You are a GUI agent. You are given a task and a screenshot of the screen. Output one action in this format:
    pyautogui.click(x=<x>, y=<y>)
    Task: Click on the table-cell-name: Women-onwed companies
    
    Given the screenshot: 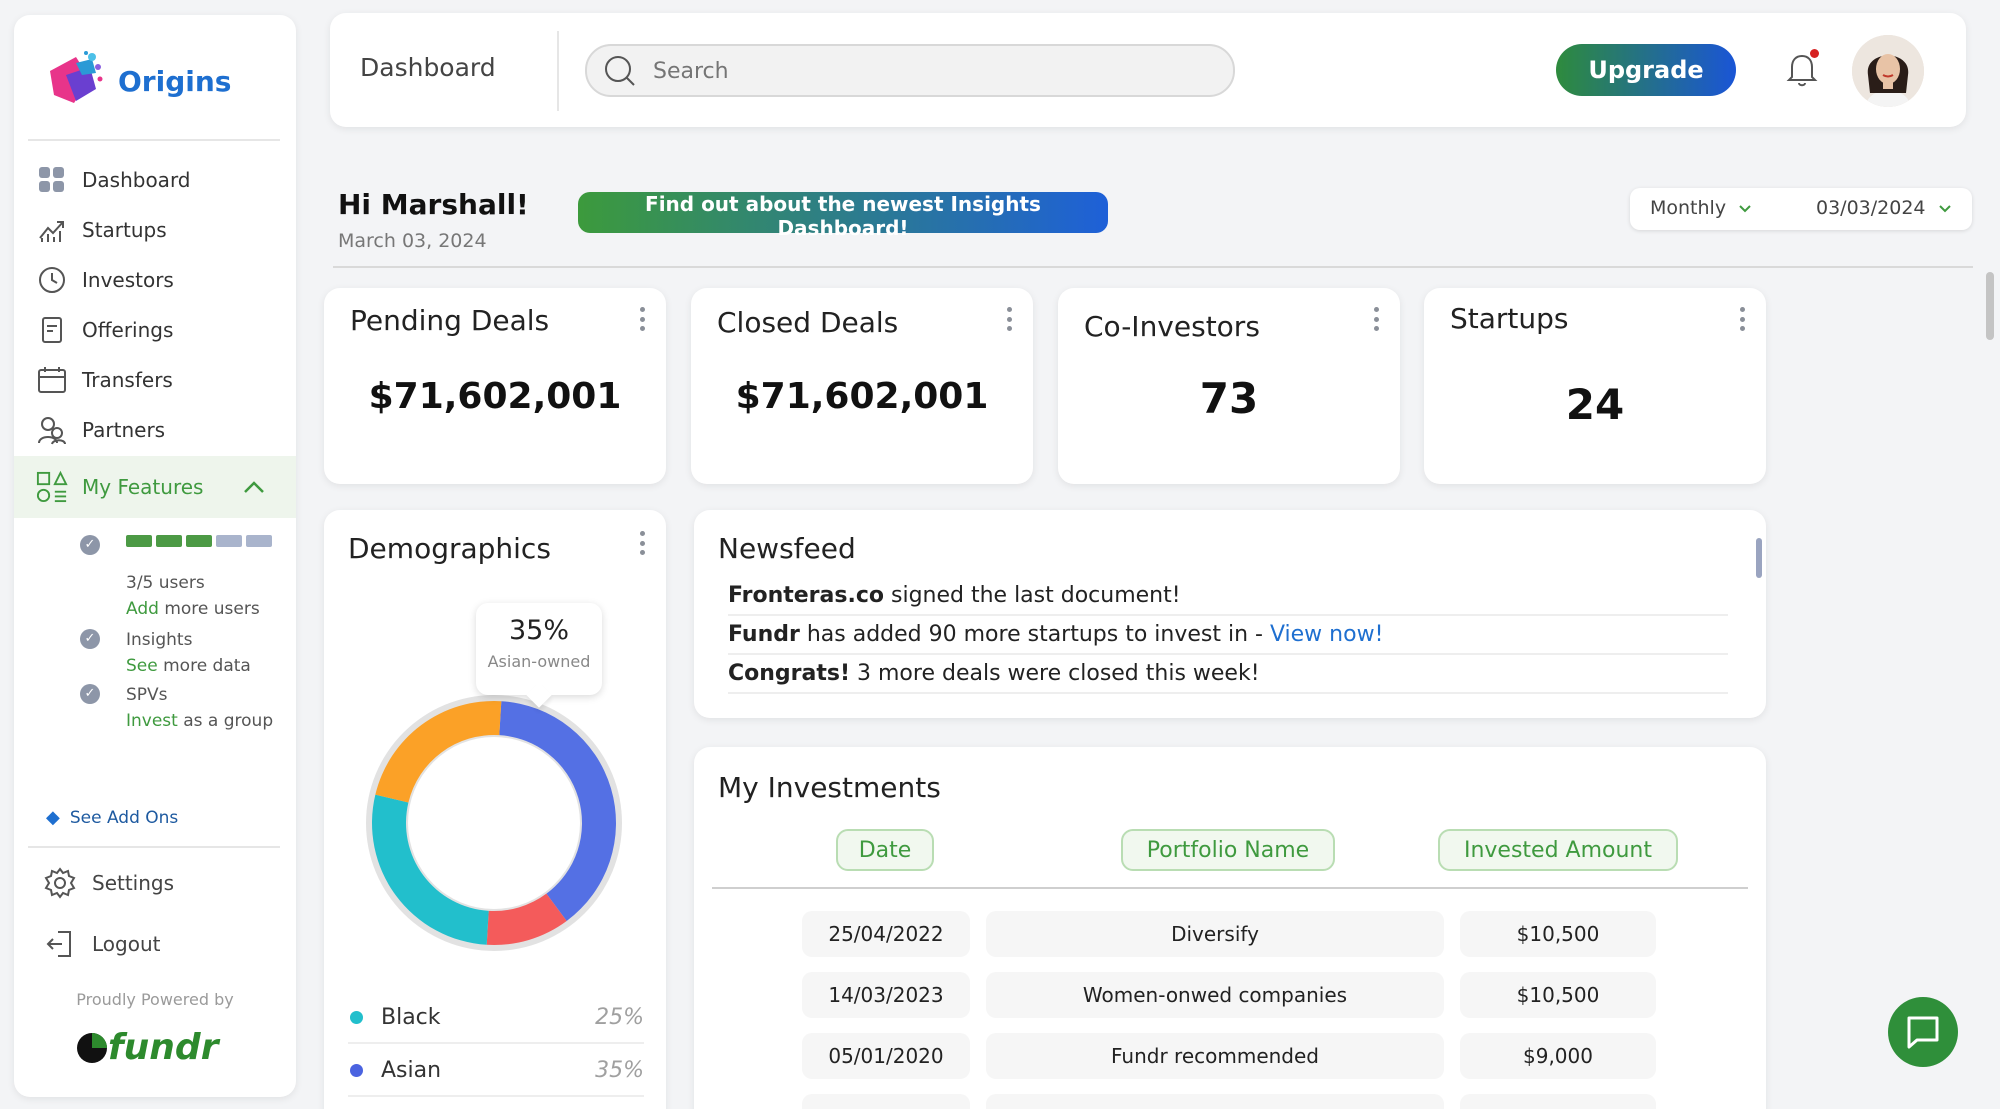 What is the action you would take?
    pyautogui.click(x=1215, y=995)
    